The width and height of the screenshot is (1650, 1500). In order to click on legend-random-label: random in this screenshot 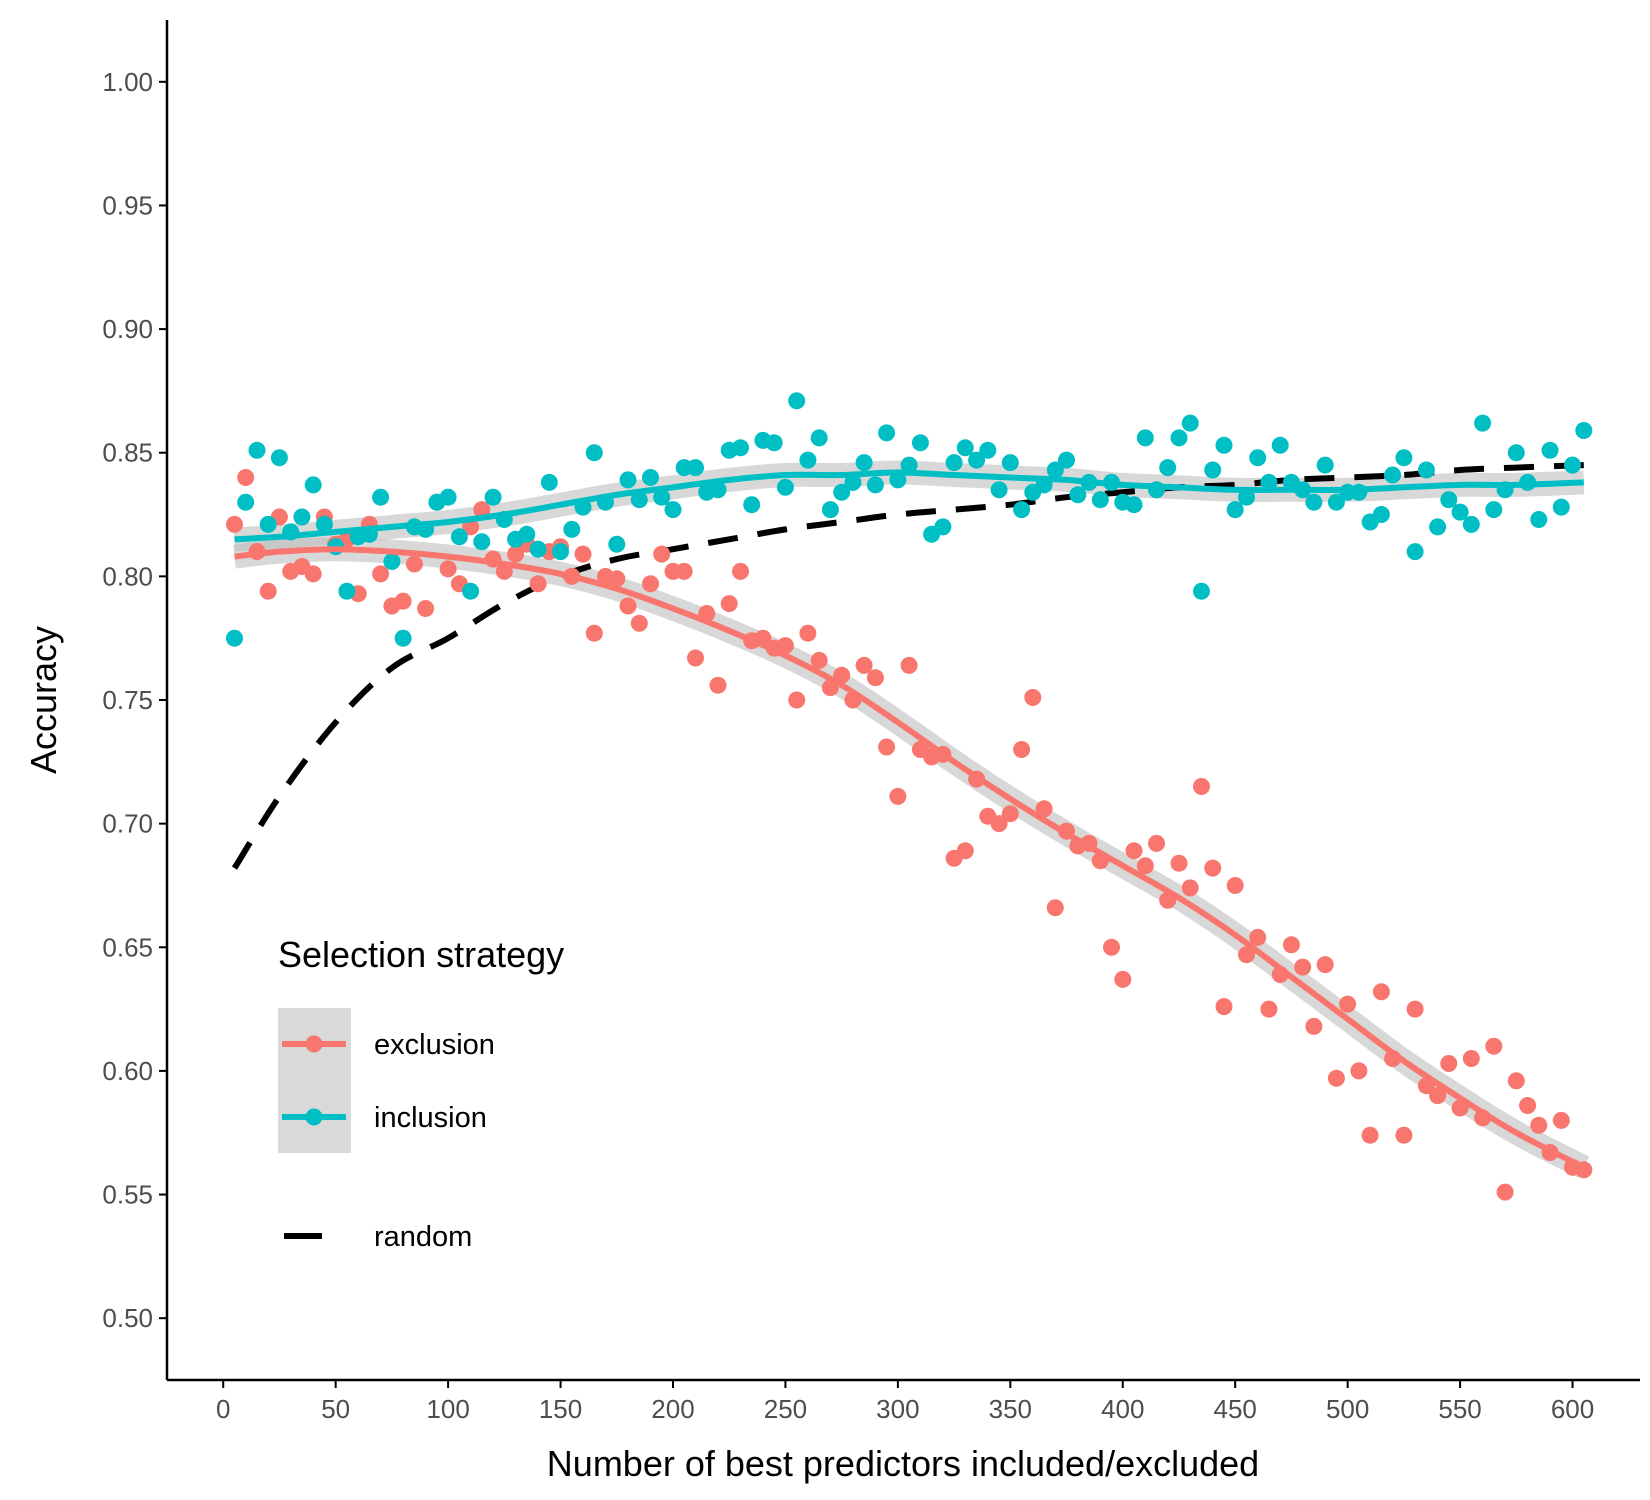, I will do `click(423, 1237)`.